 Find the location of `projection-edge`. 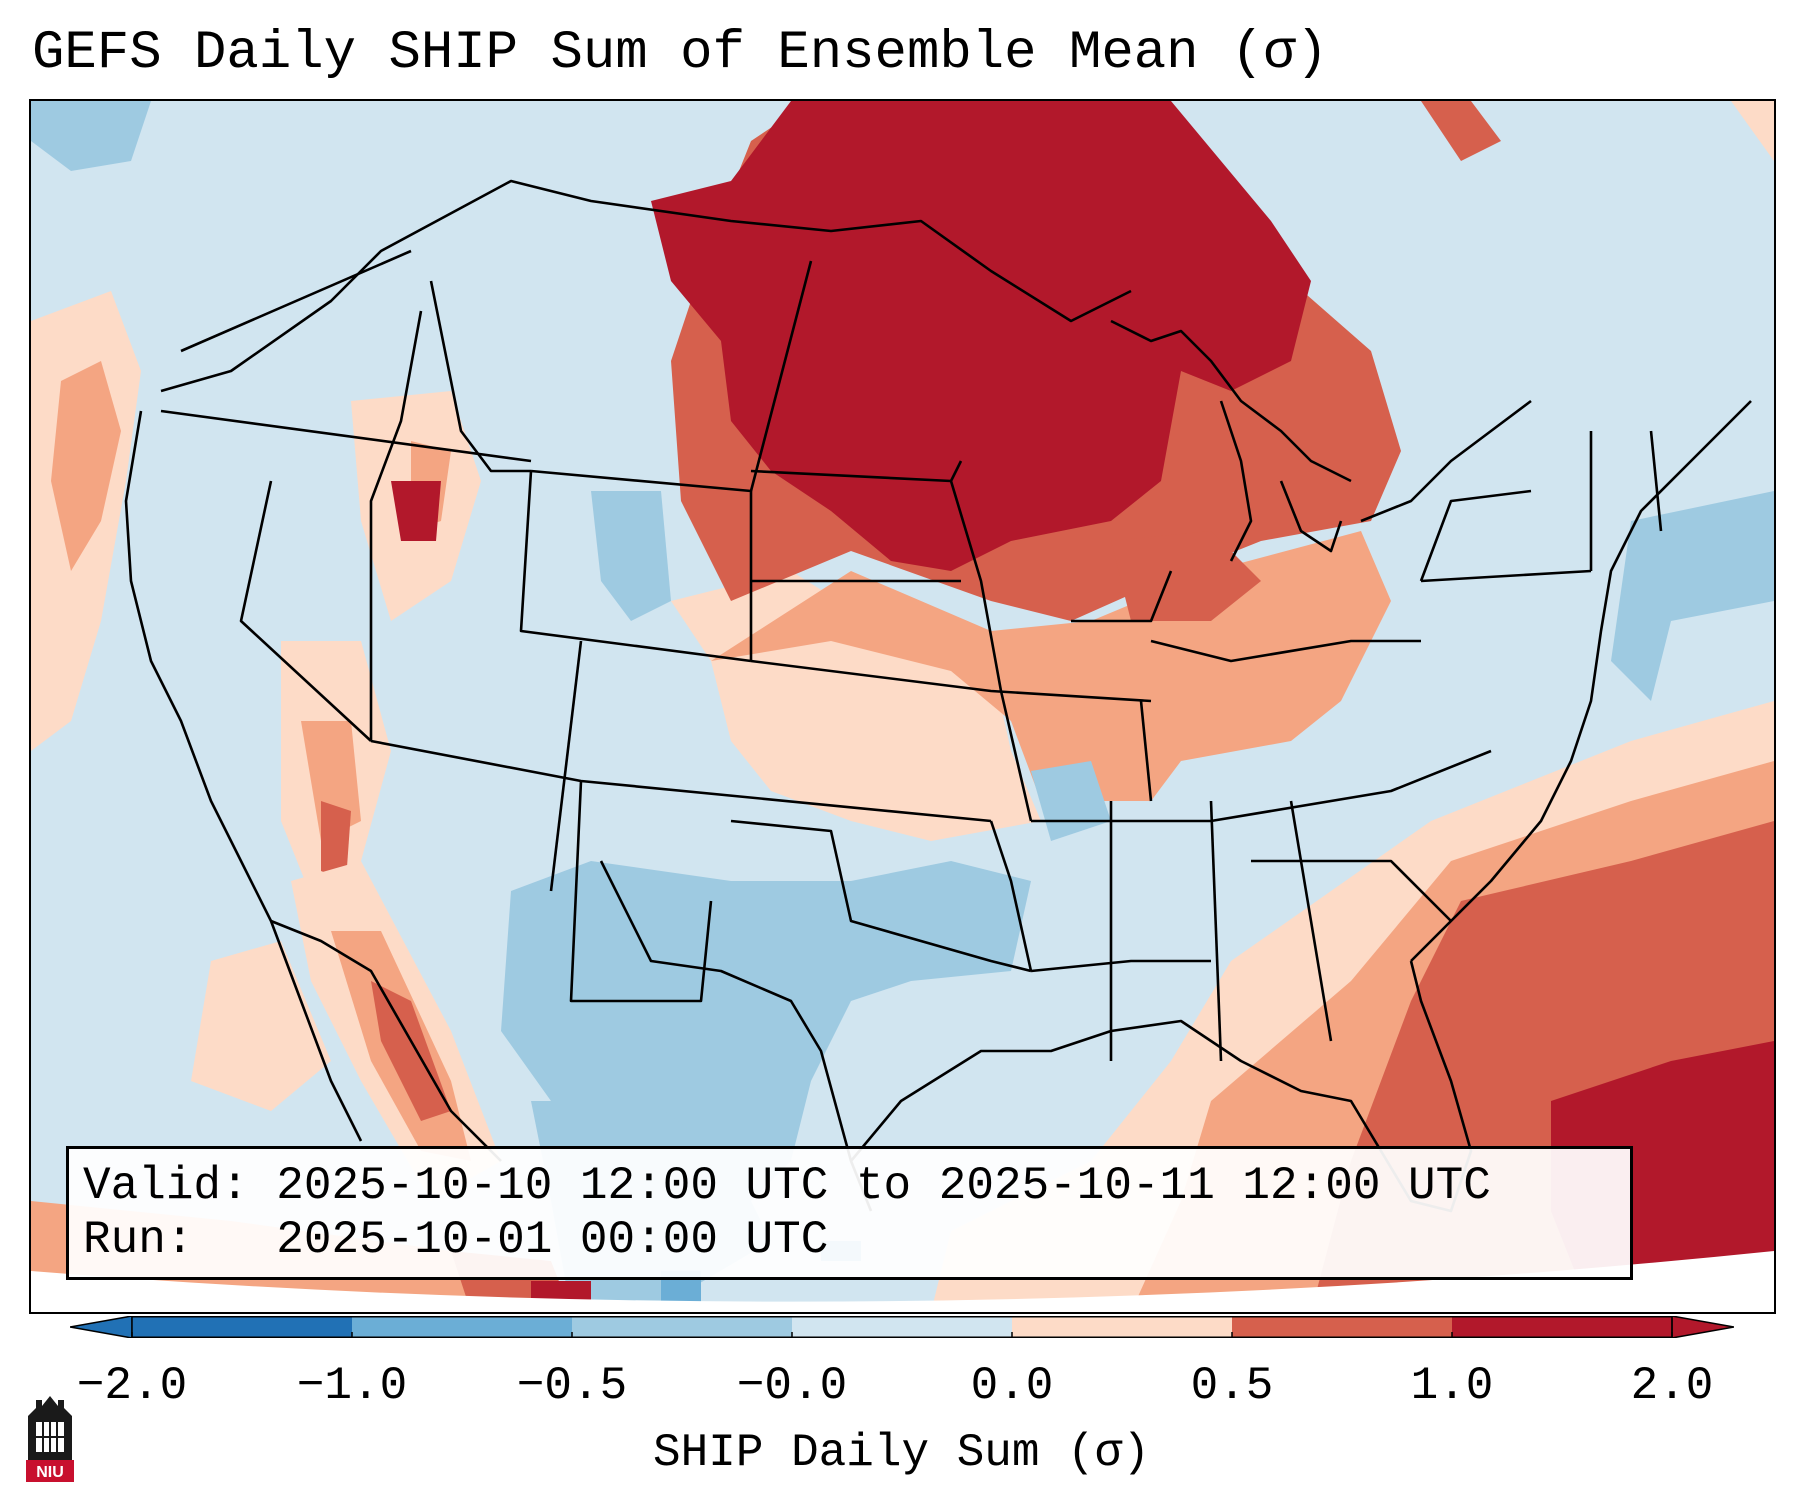

projection-edge is located at coordinates (902, 1281).